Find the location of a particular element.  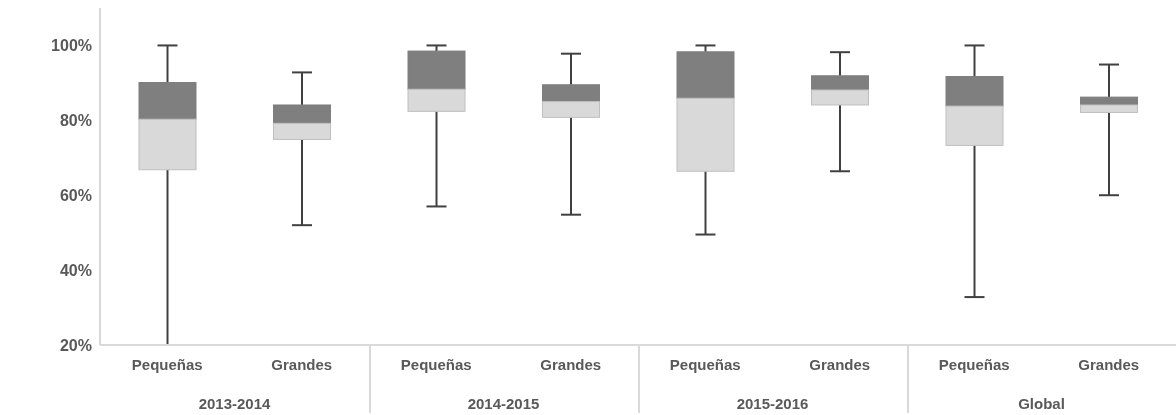

x-axis-title: 2015-2016 is located at coordinates (772, 403).